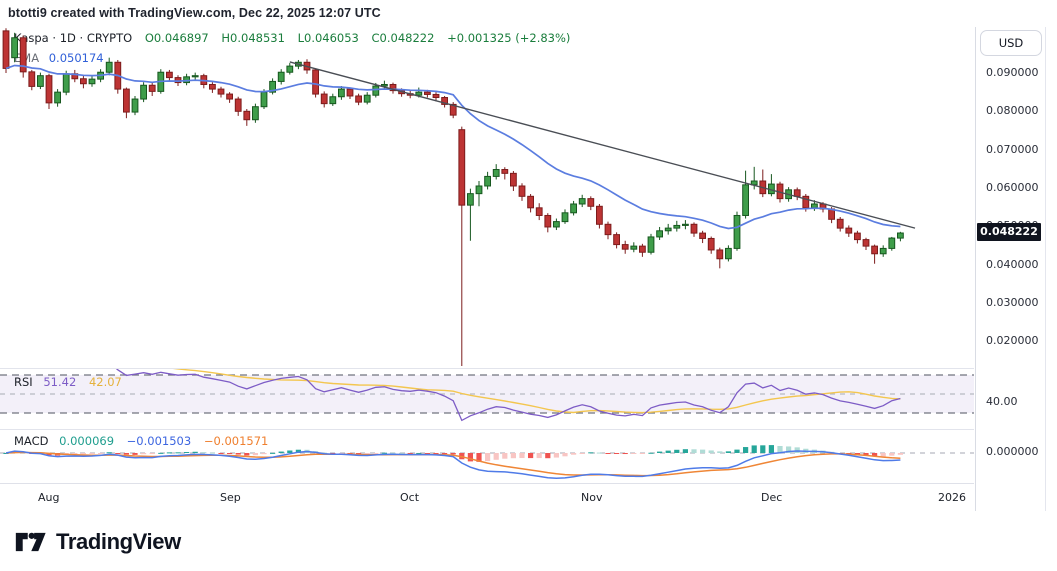 The image size is (1057, 571). Describe the element at coordinates (509, 38) in the screenshot. I see `change-value: +0.001325 (+2.83%)` at that location.